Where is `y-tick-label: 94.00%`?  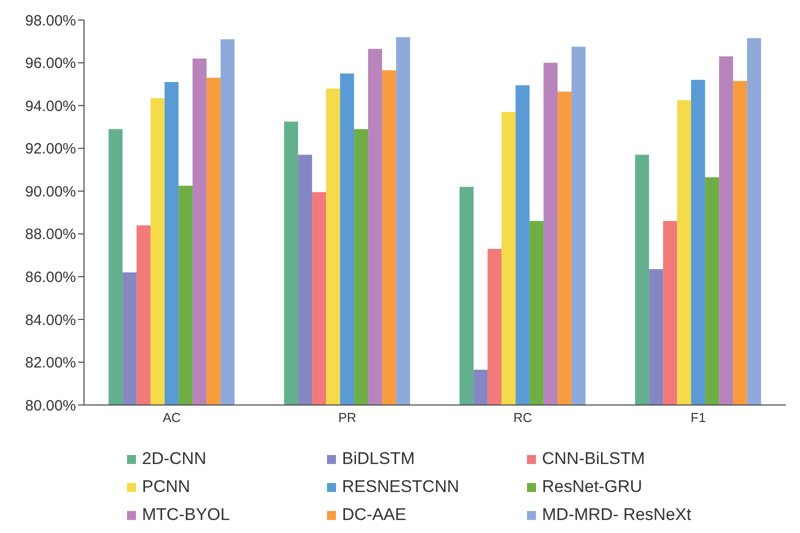
y-tick-label: 94.00% is located at coordinates (50, 106).